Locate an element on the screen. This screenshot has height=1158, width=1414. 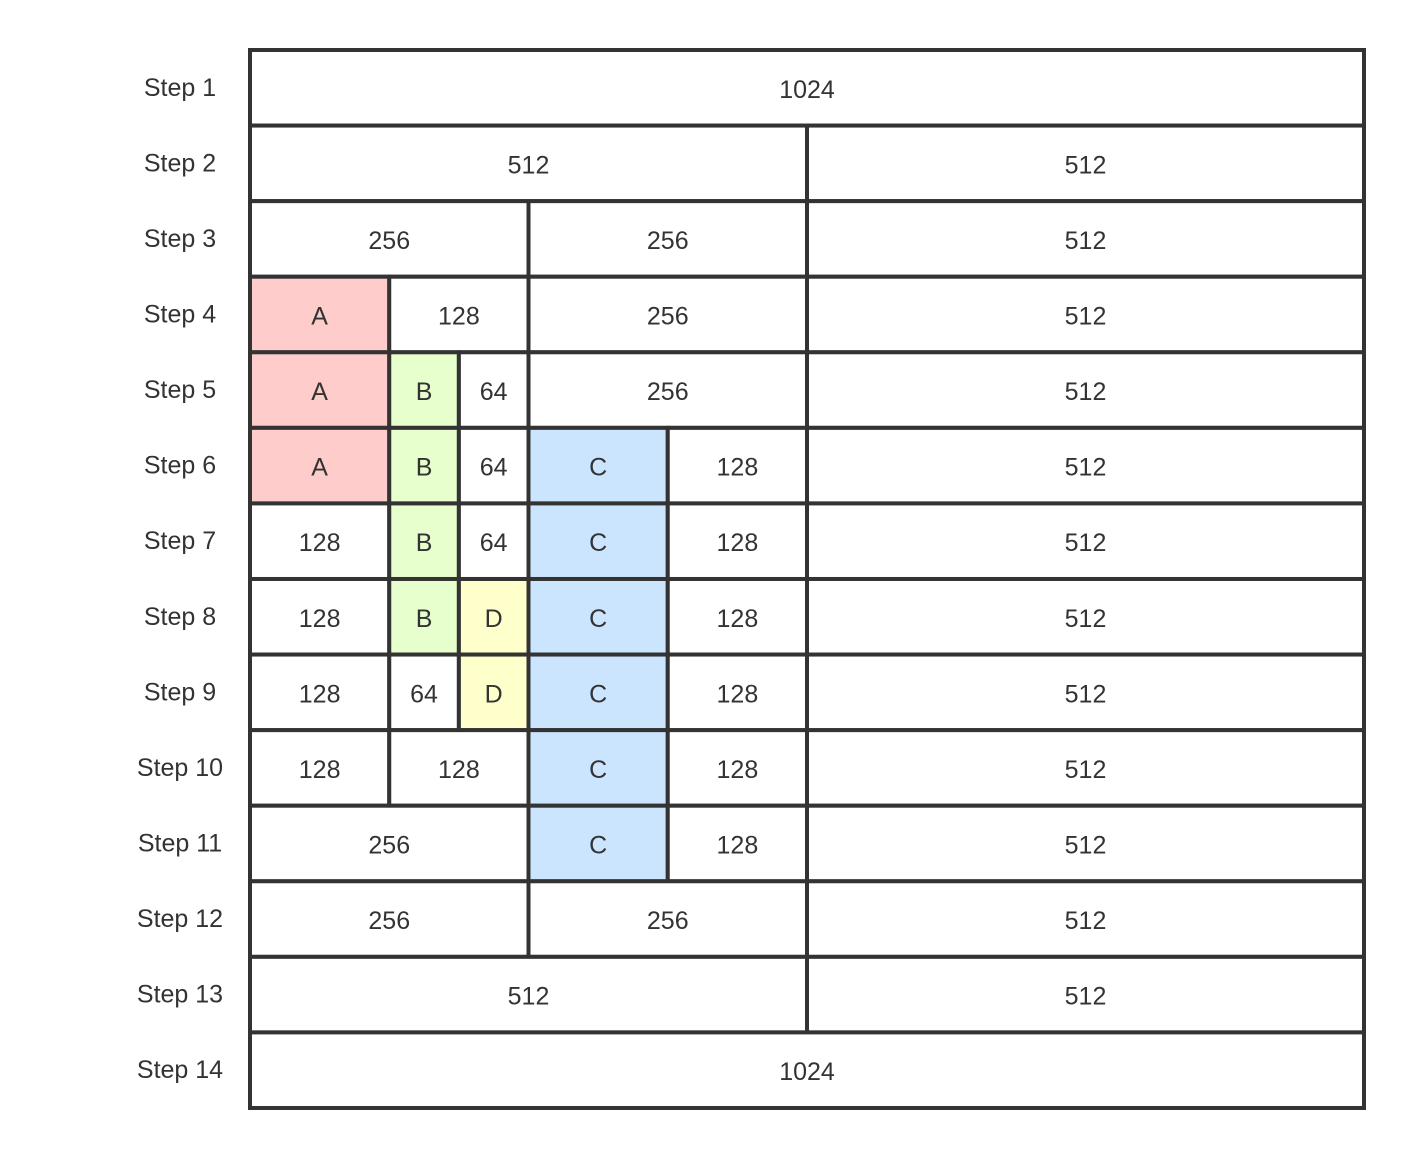
step-label: Step 13 is located at coordinates (180, 995).